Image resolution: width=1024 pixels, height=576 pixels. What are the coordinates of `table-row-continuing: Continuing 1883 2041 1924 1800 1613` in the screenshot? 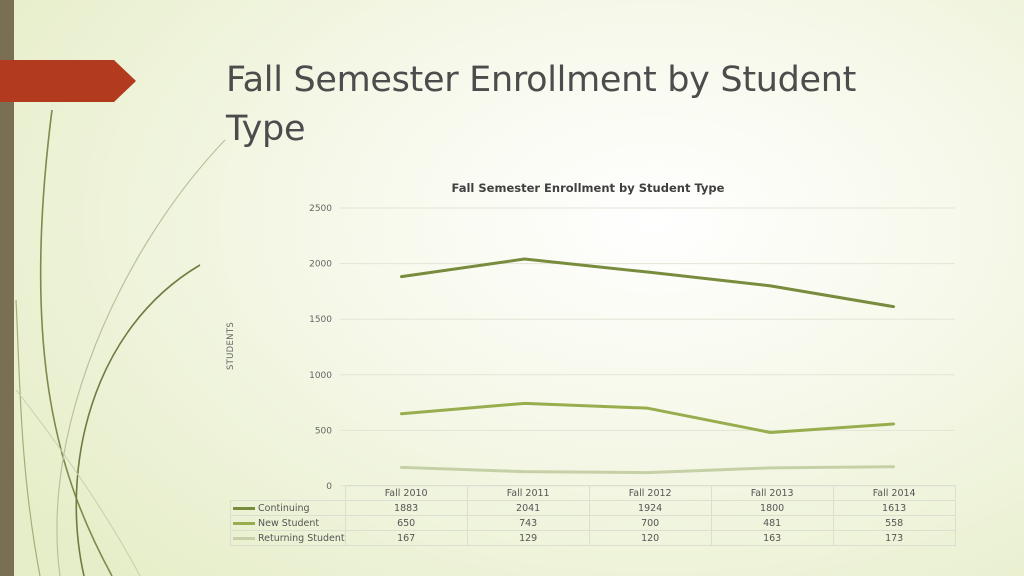 It's located at (593, 508).